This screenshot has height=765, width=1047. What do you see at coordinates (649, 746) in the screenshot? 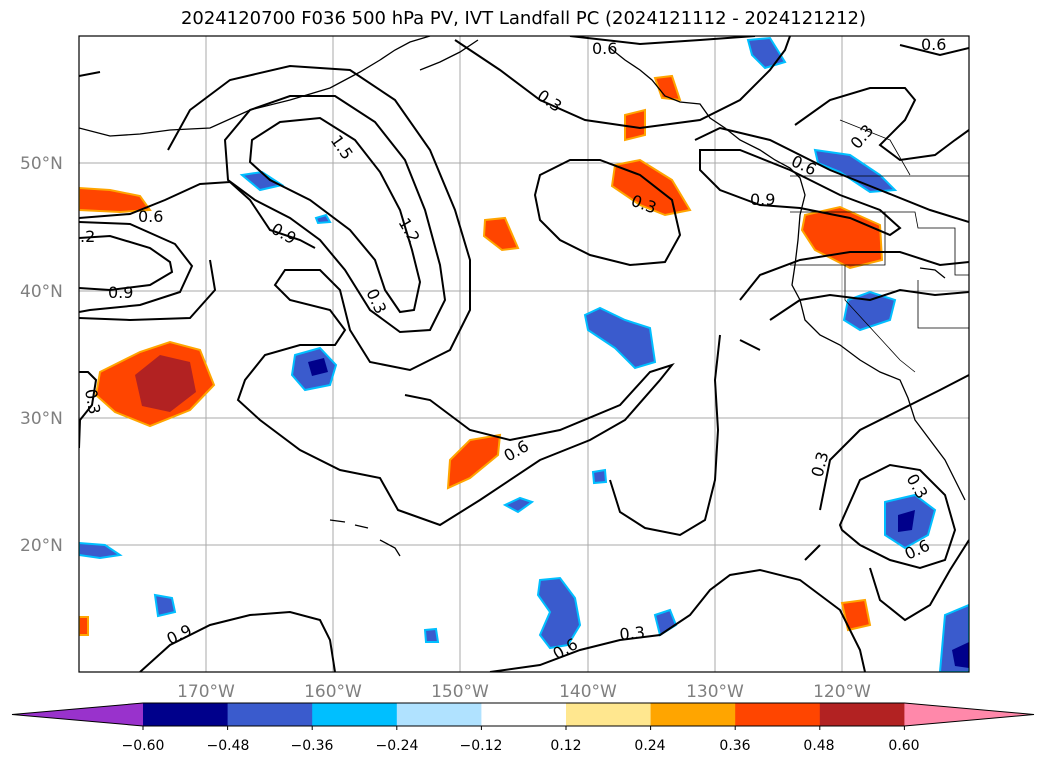
I see `colorbar-tick-label: 0.24` at bounding box center [649, 746].